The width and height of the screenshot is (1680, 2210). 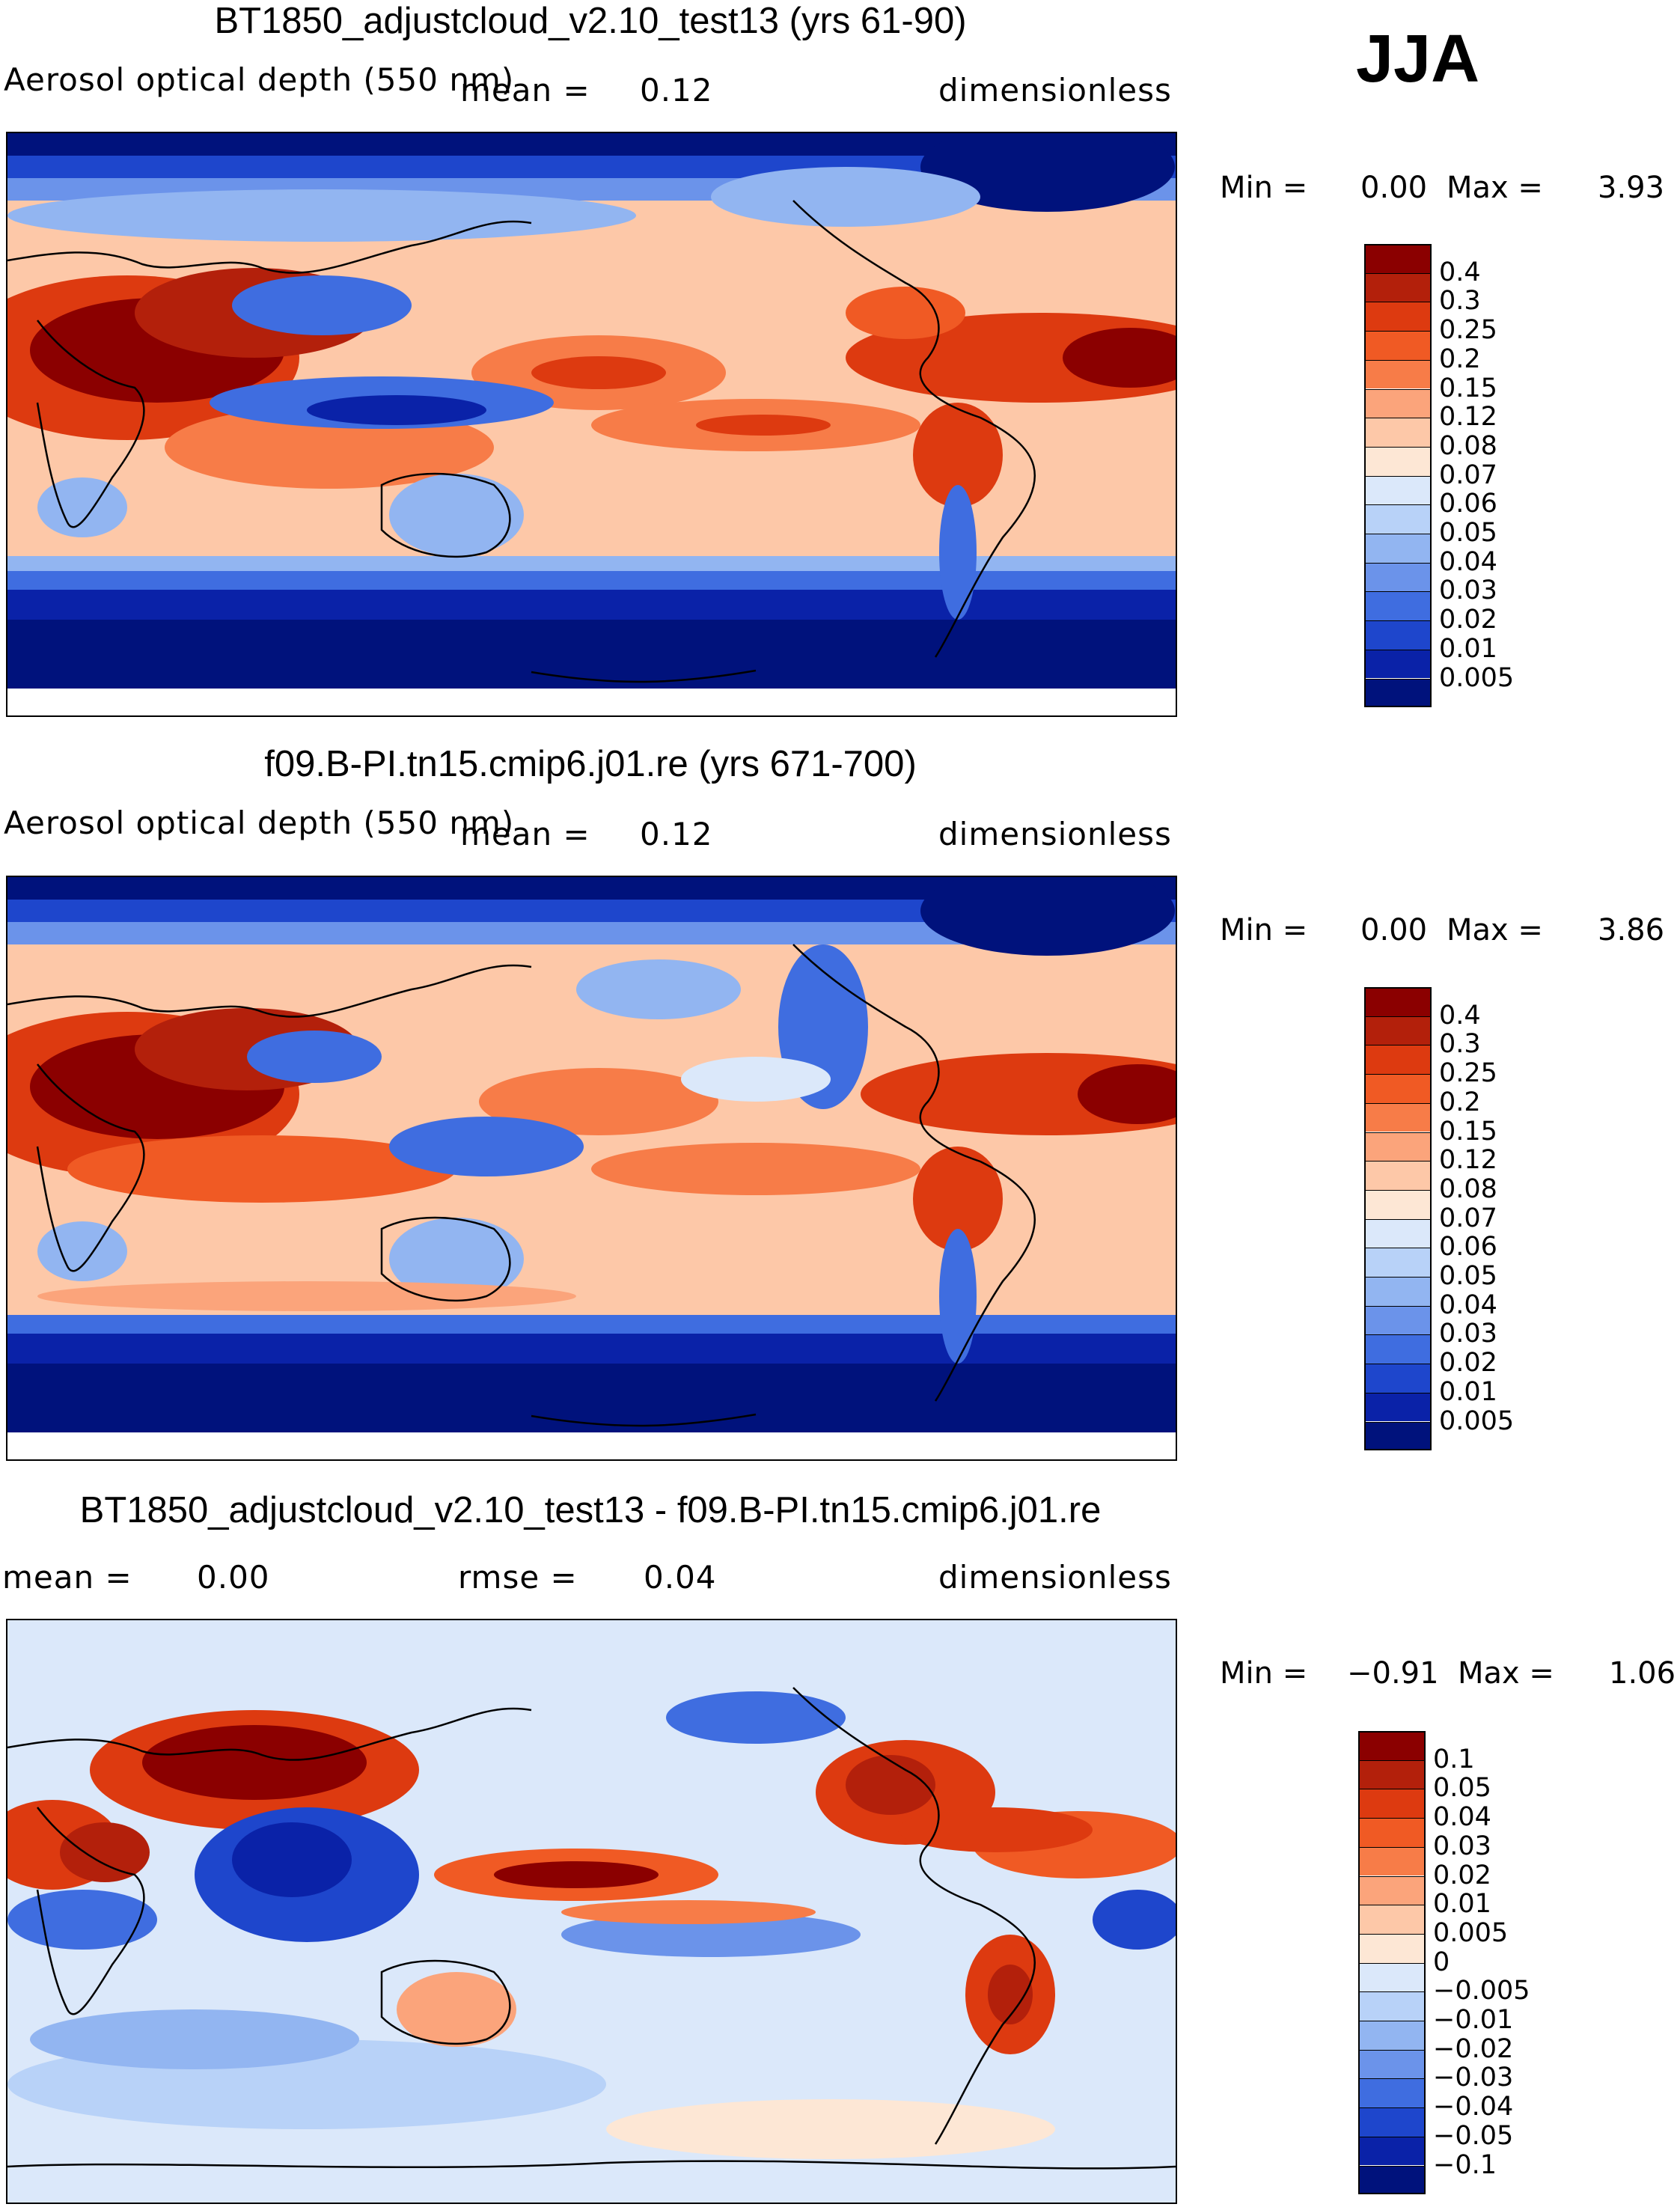 What do you see at coordinates (1418, 59) in the screenshot?
I see `season-label: JJA` at bounding box center [1418, 59].